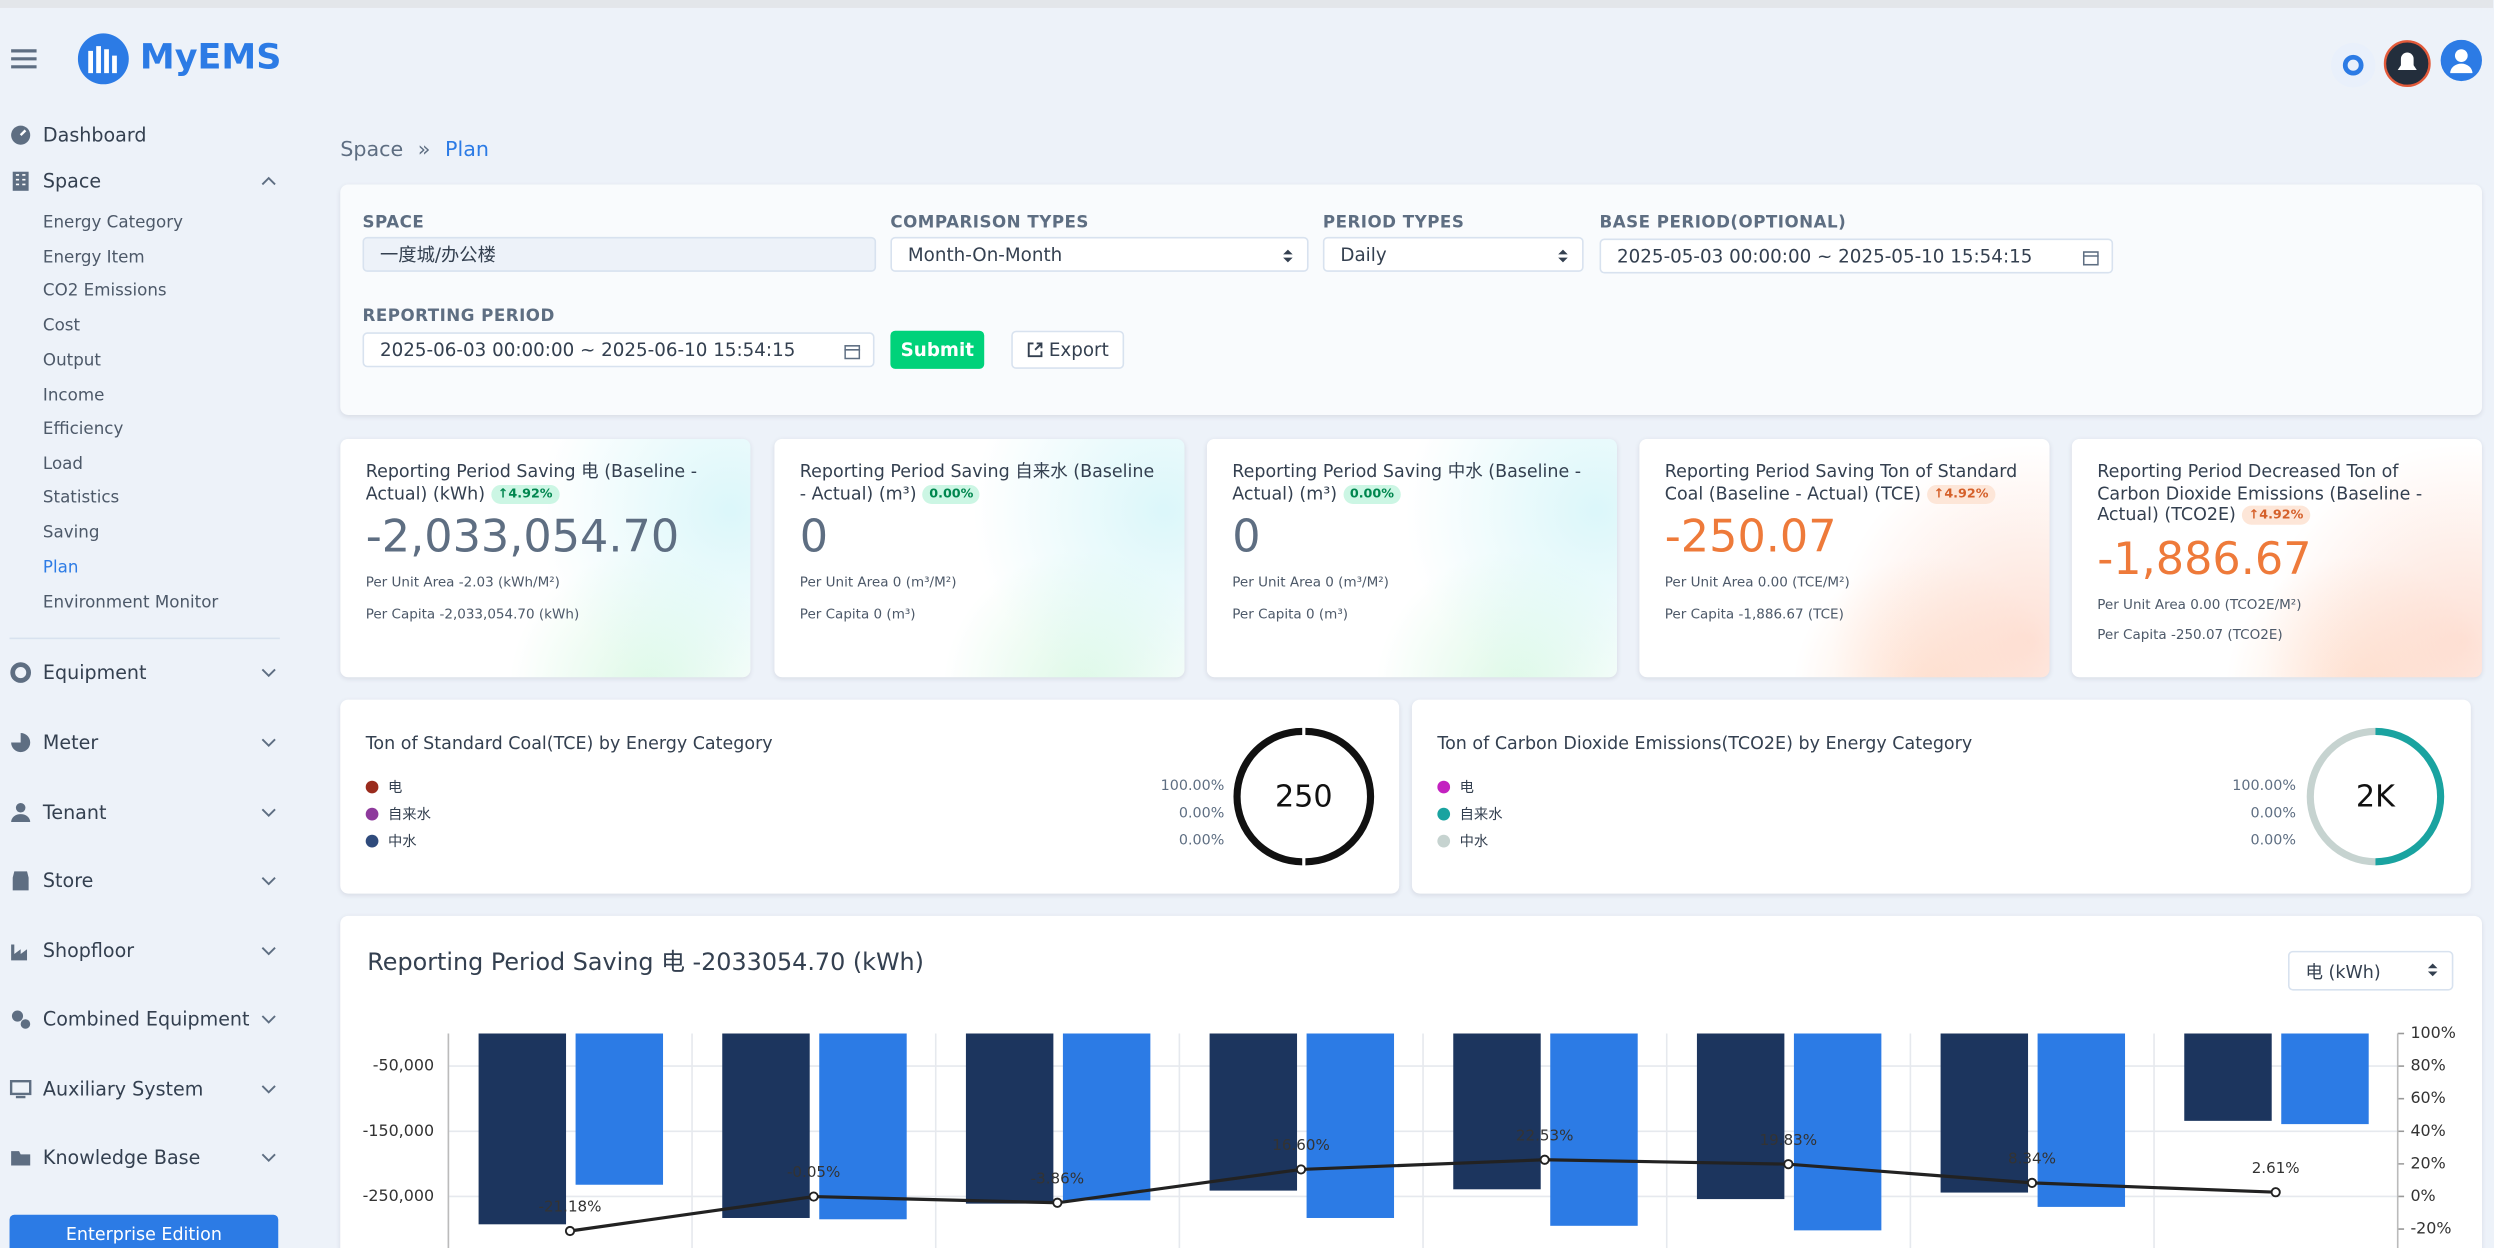 This screenshot has height=1248, width=2494. What do you see at coordinates (398, 1130) in the screenshot?
I see `y-tick-label: -150,000` at bounding box center [398, 1130].